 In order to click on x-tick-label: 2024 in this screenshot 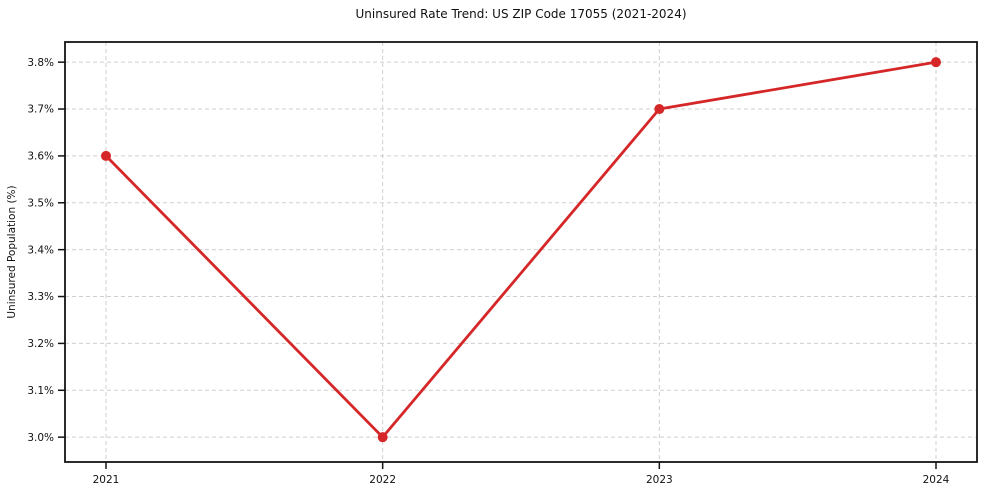, I will do `click(936, 480)`.